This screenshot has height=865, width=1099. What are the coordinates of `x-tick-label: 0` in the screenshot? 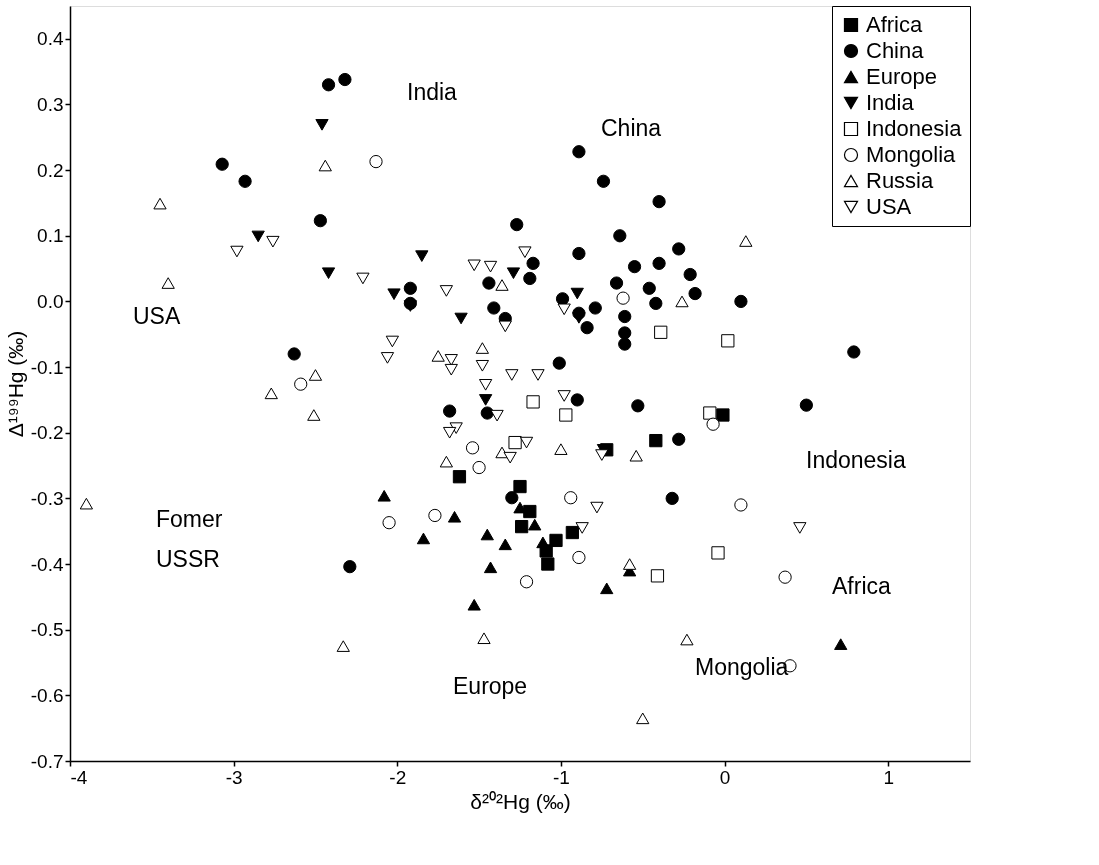 It's located at (725, 777).